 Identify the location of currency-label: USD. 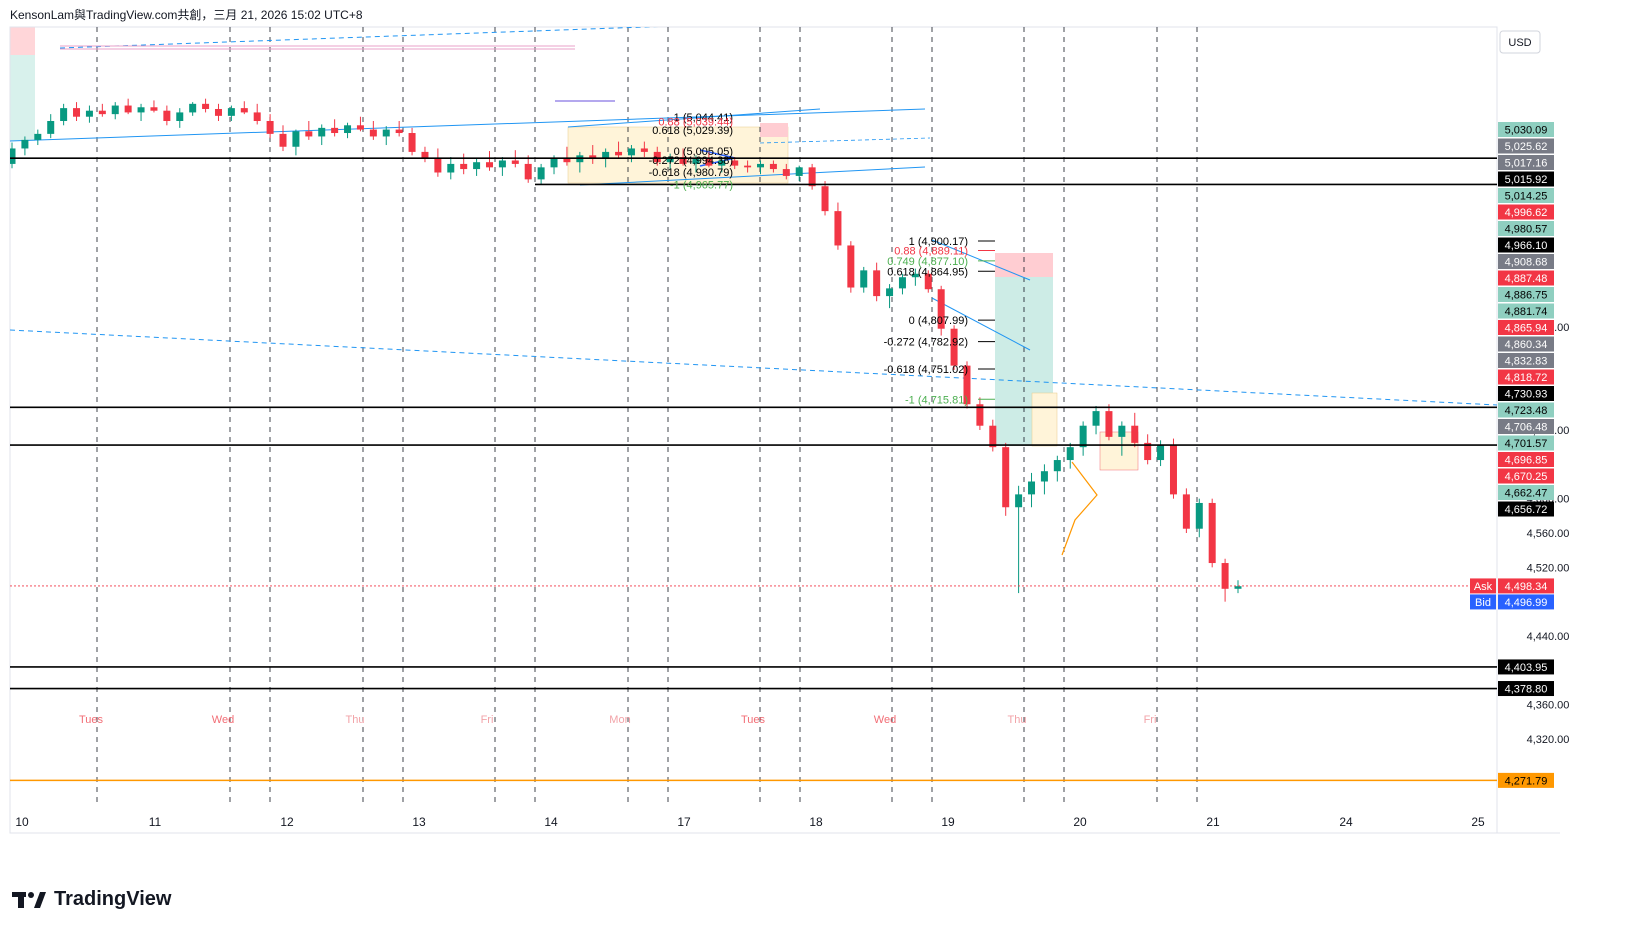
(1519, 43).